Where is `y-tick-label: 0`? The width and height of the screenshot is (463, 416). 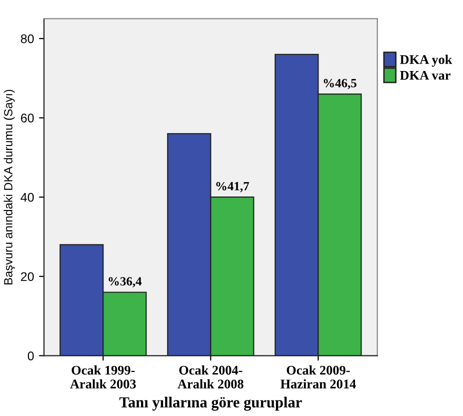
y-tick-label: 0 is located at coordinates (31, 355).